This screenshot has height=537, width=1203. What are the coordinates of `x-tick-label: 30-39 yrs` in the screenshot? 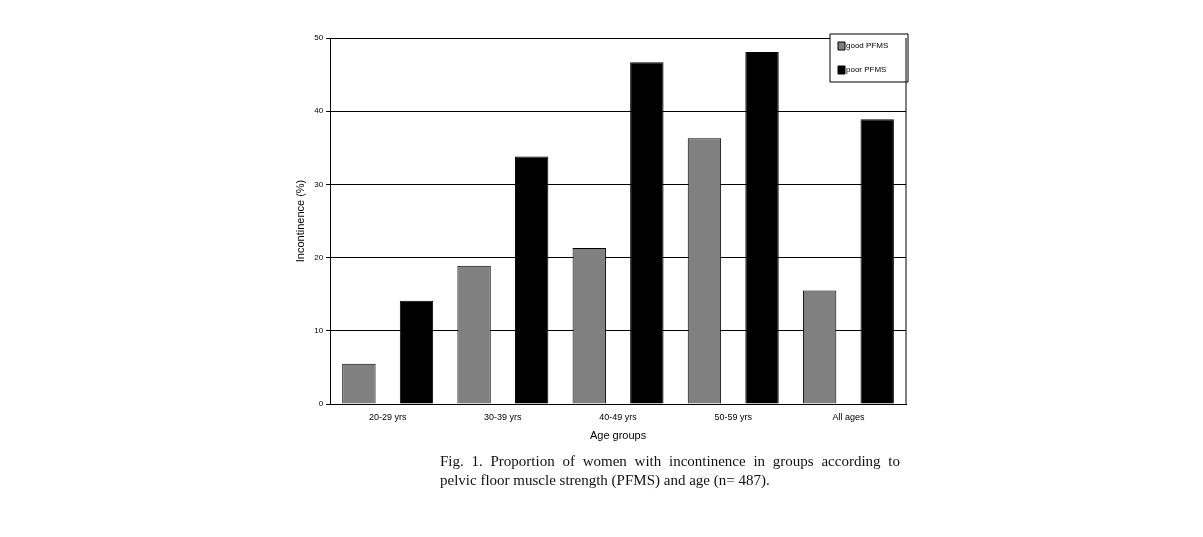 It's located at (503, 416).